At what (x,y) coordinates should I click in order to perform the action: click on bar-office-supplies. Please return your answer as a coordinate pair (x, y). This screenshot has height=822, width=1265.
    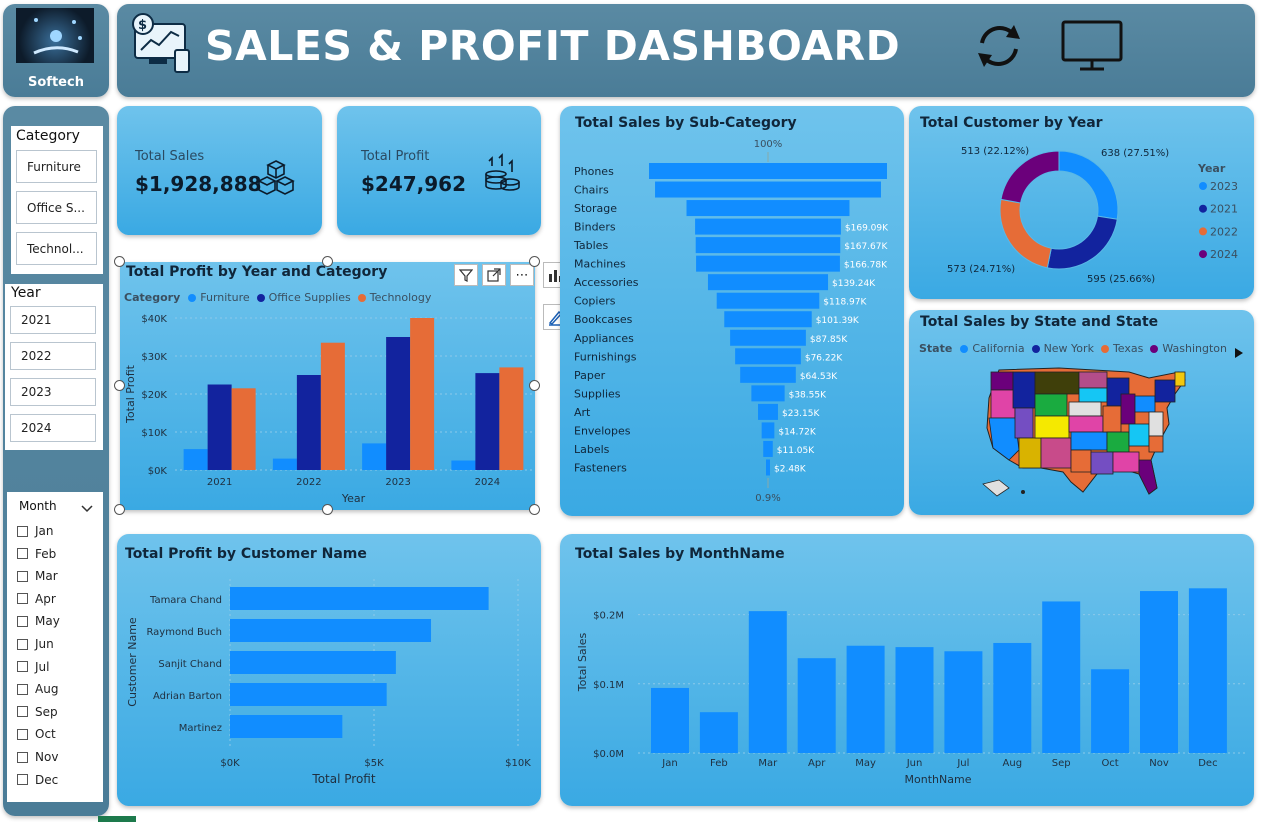
    Looking at the image, I should click on (308, 422).